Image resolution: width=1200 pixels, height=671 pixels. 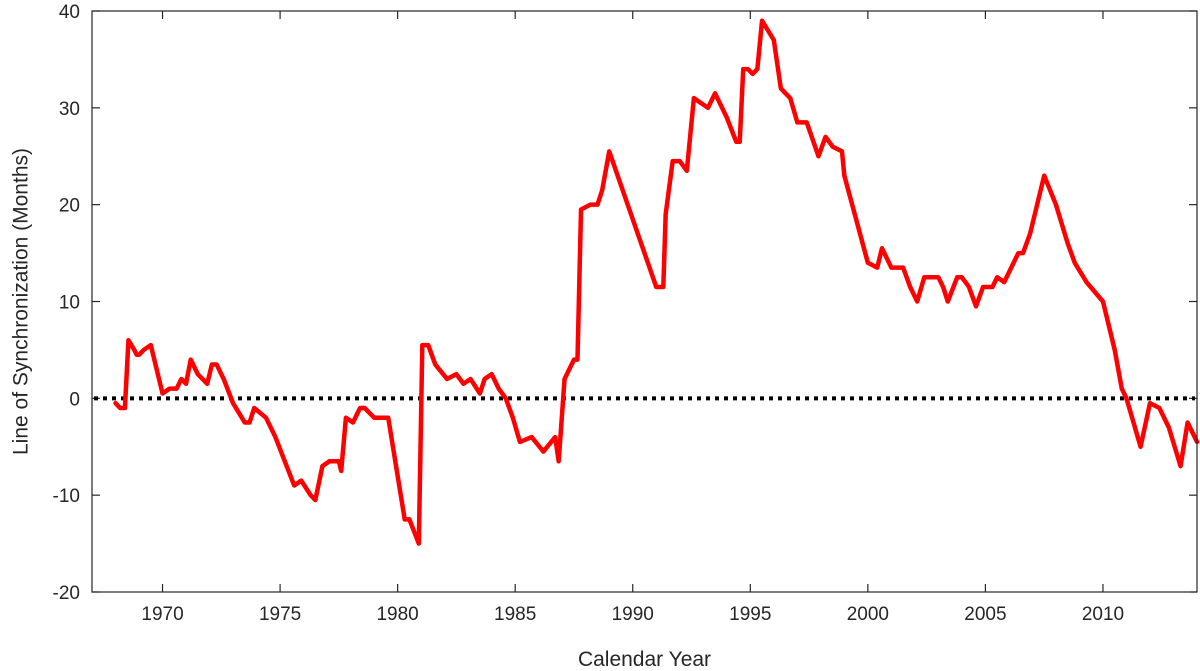 I want to click on x-tick-label-1975: 1975, so click(x=280, y=614).